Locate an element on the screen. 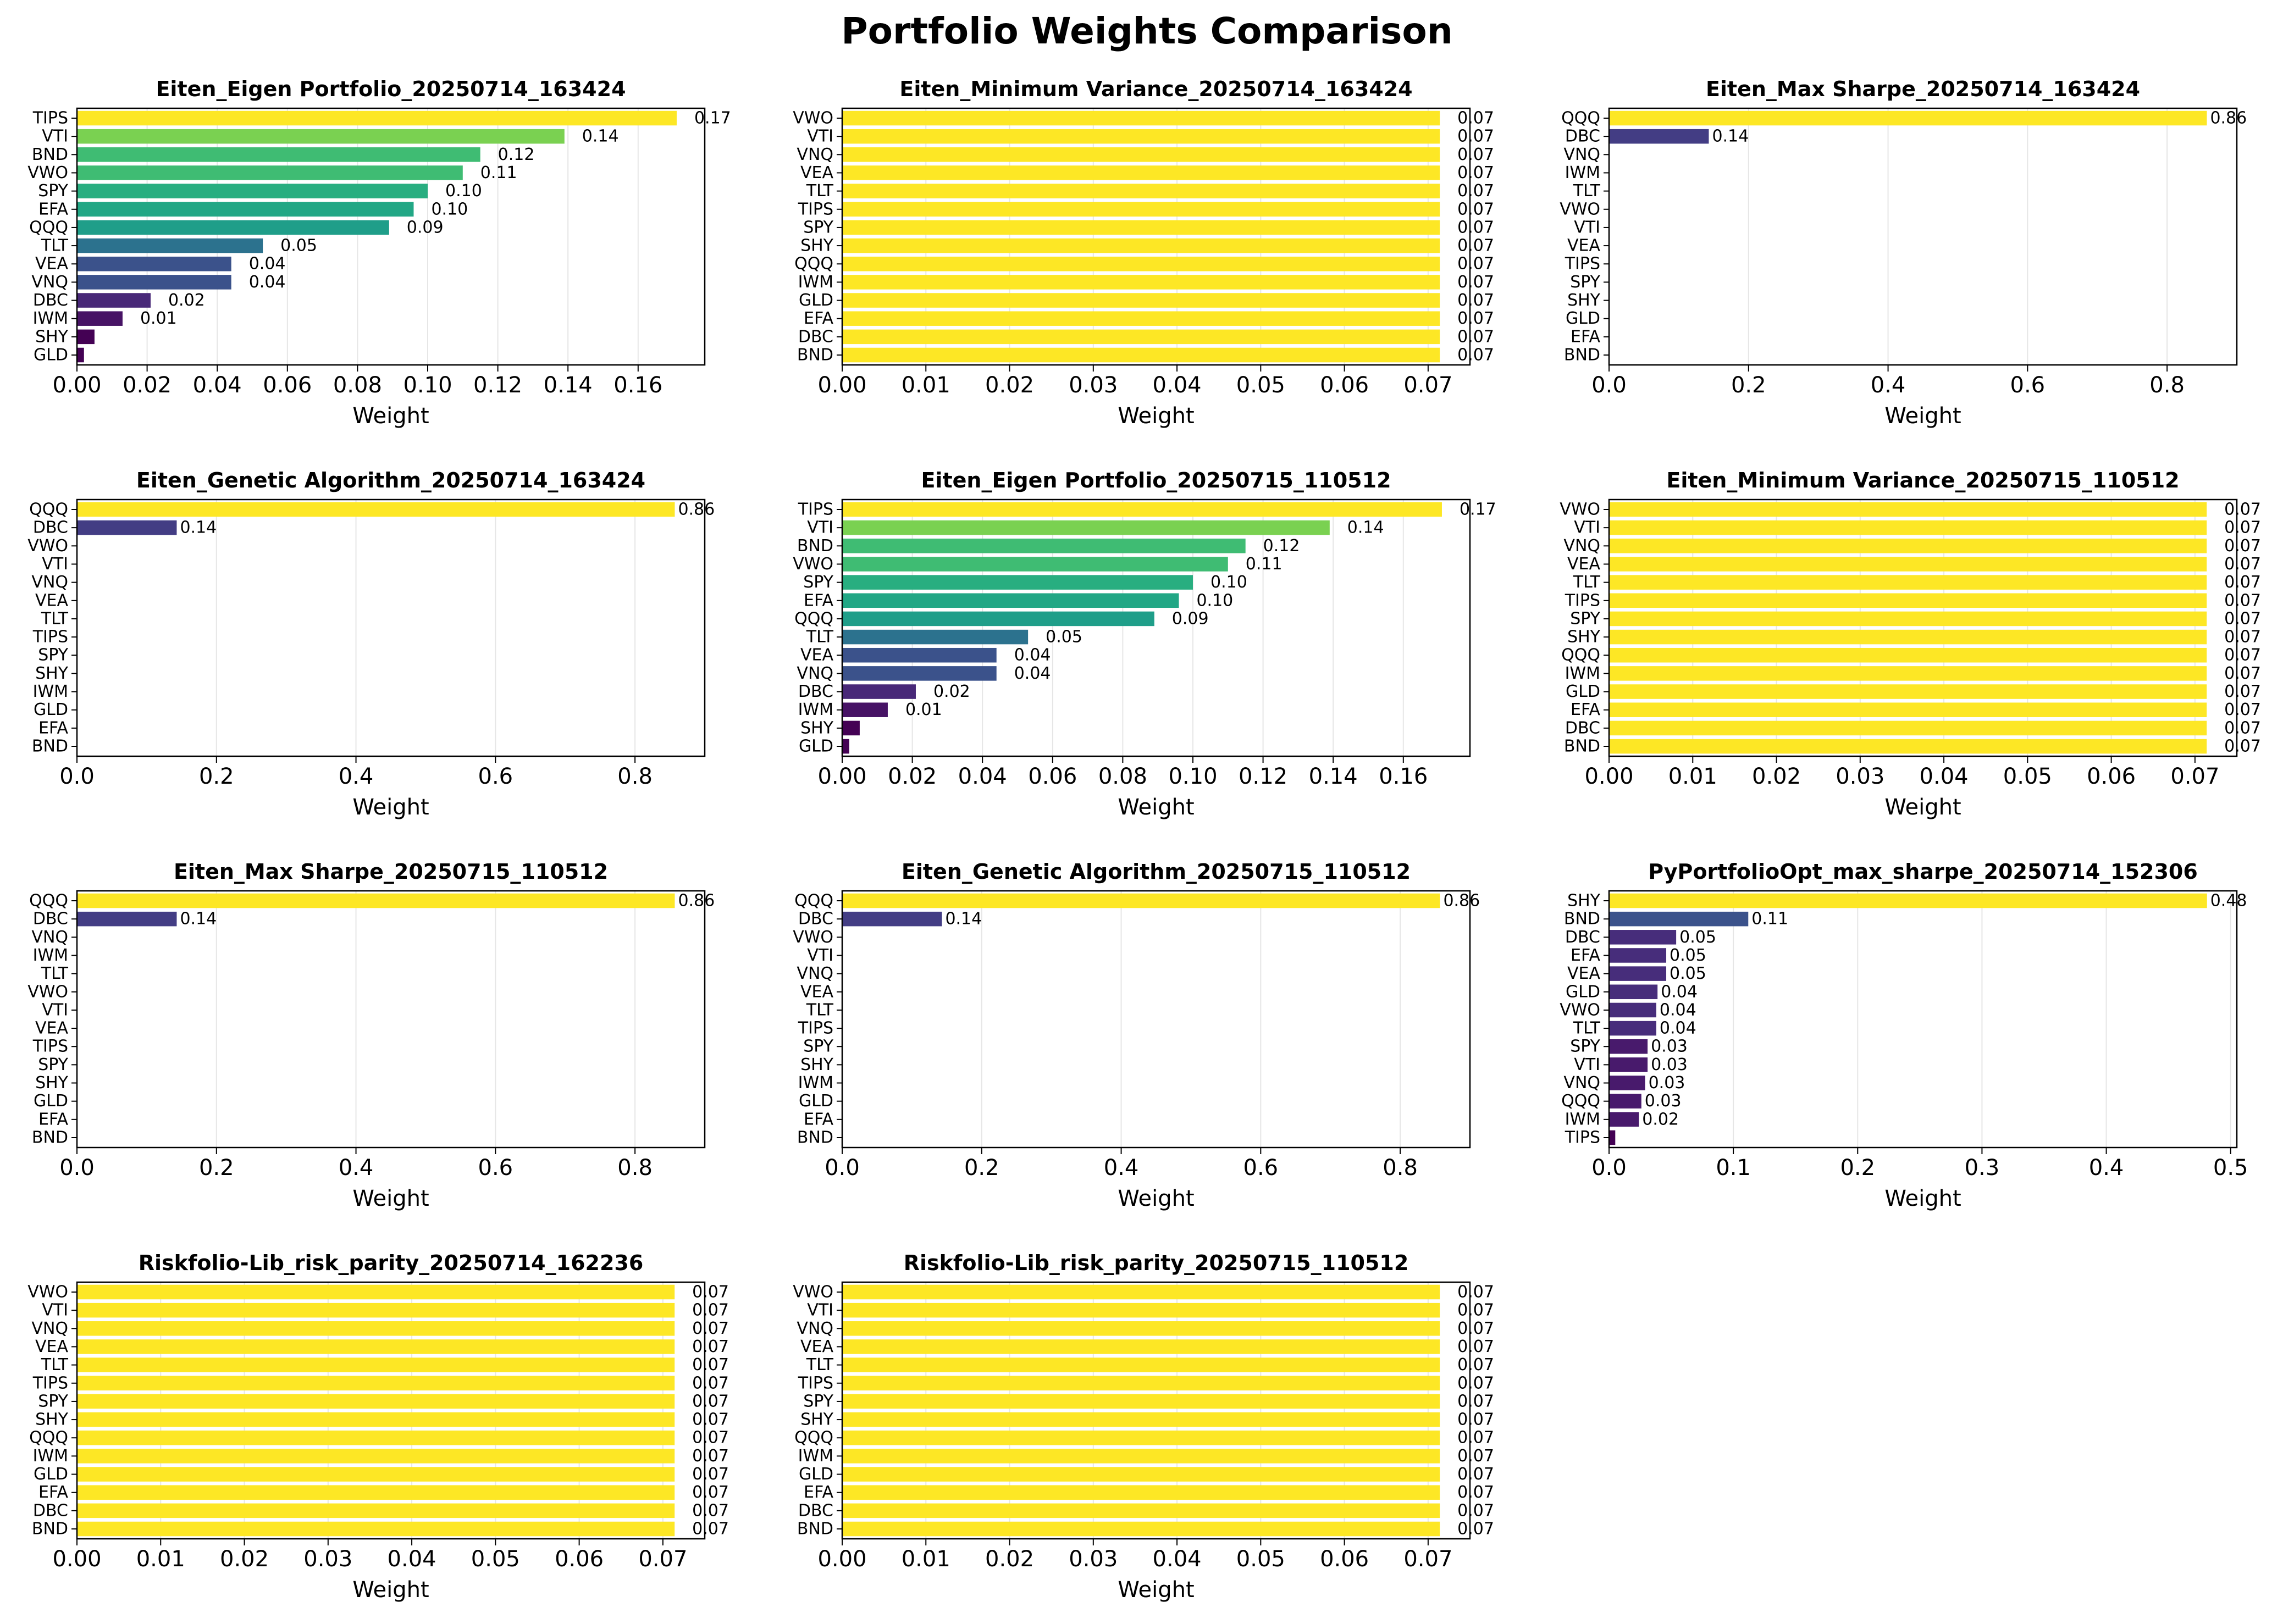  data-label: 0.09 is located at coordinates (1190, 618).